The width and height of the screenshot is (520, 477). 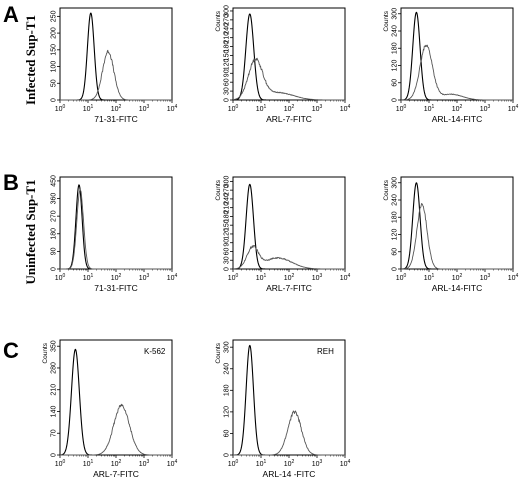 I want to click on plot-frame, so click(x=289, y=223).